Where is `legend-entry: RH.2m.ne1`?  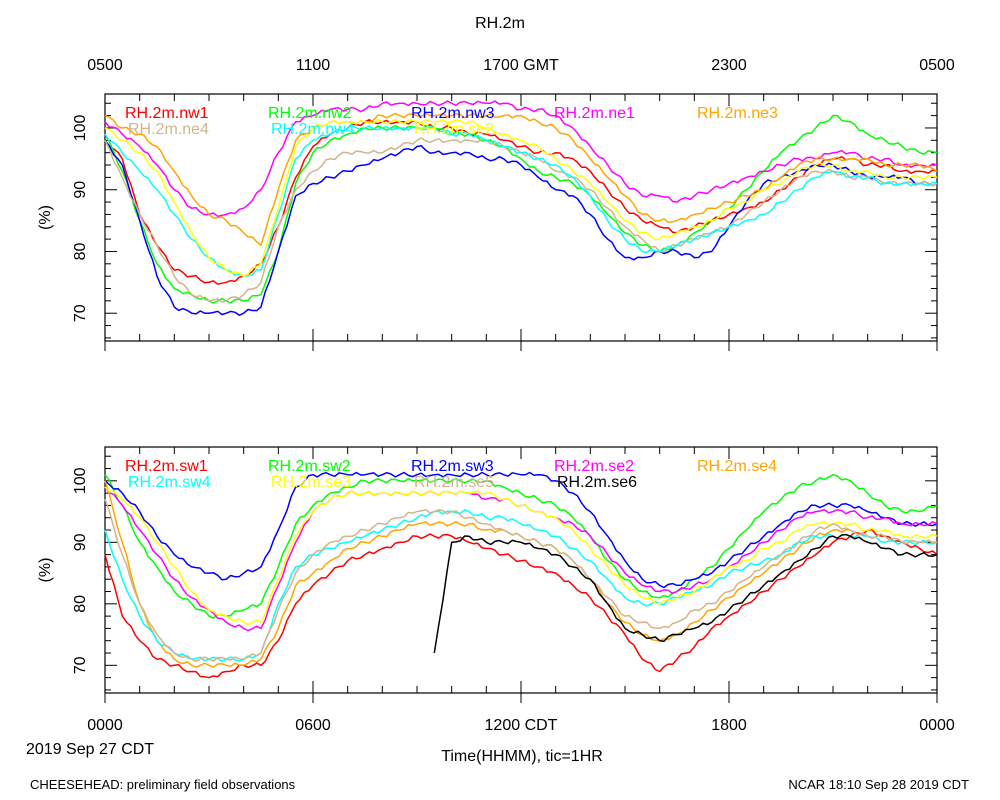
legend-entry: RH.2m.ne1 is located at coordinates (594, 113).